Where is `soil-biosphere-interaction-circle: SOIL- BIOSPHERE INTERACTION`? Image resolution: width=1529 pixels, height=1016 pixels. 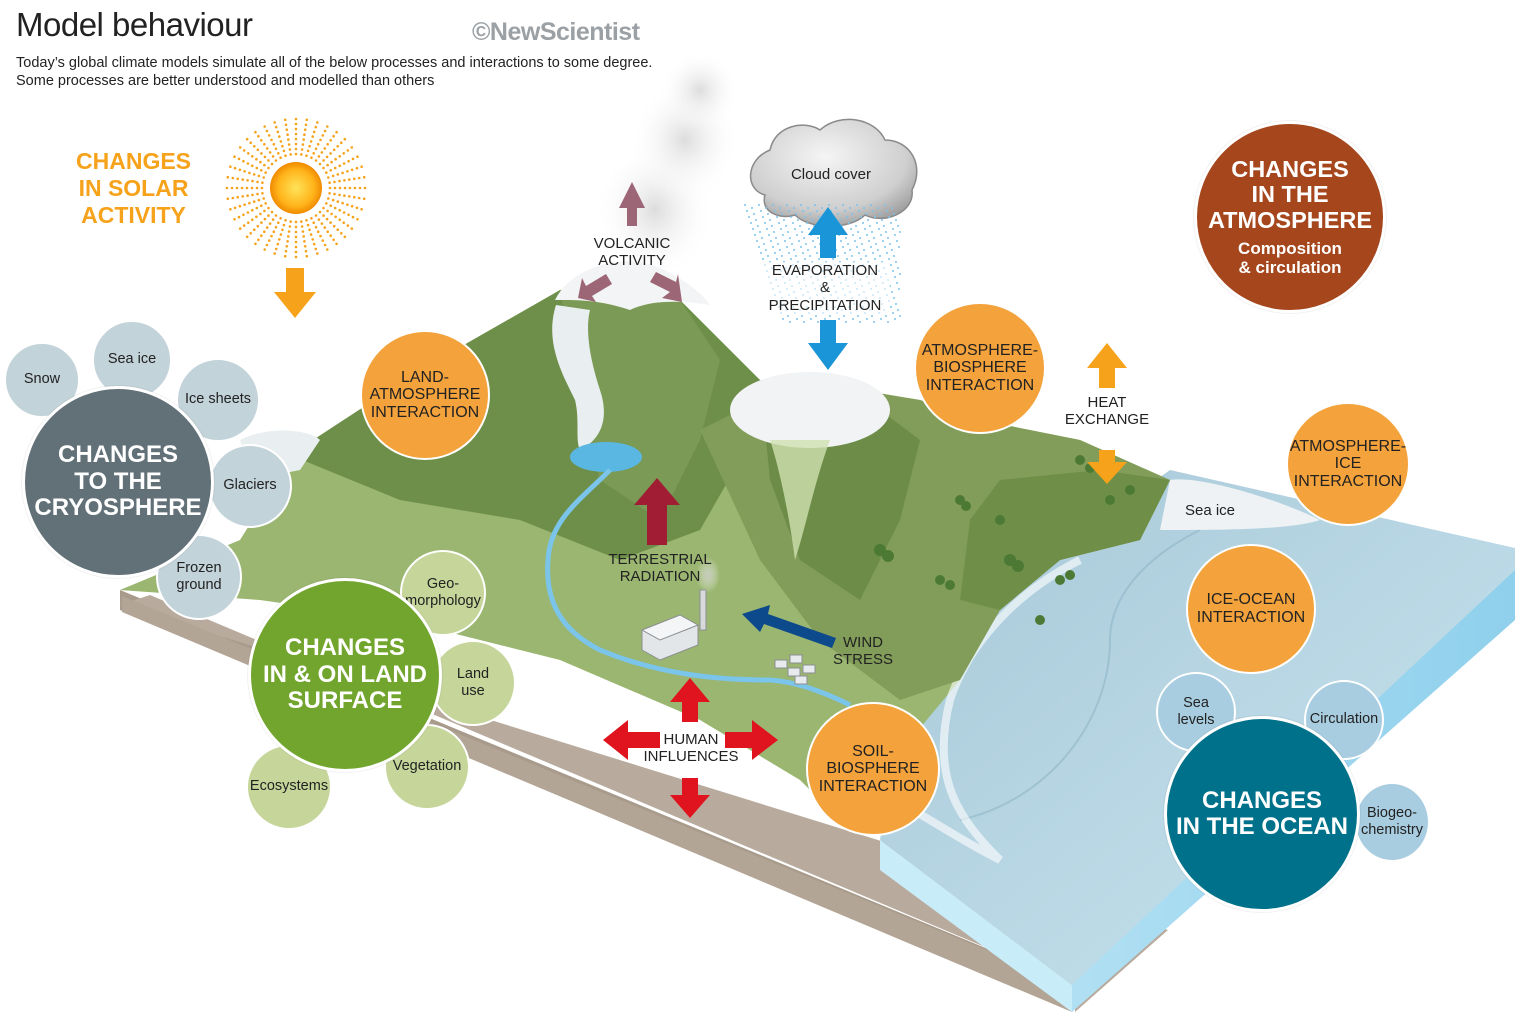 soil-biosphere-interaction-circle: SOIL- BIOSPHERE INTERACTION is located at coordinates (873, 769).